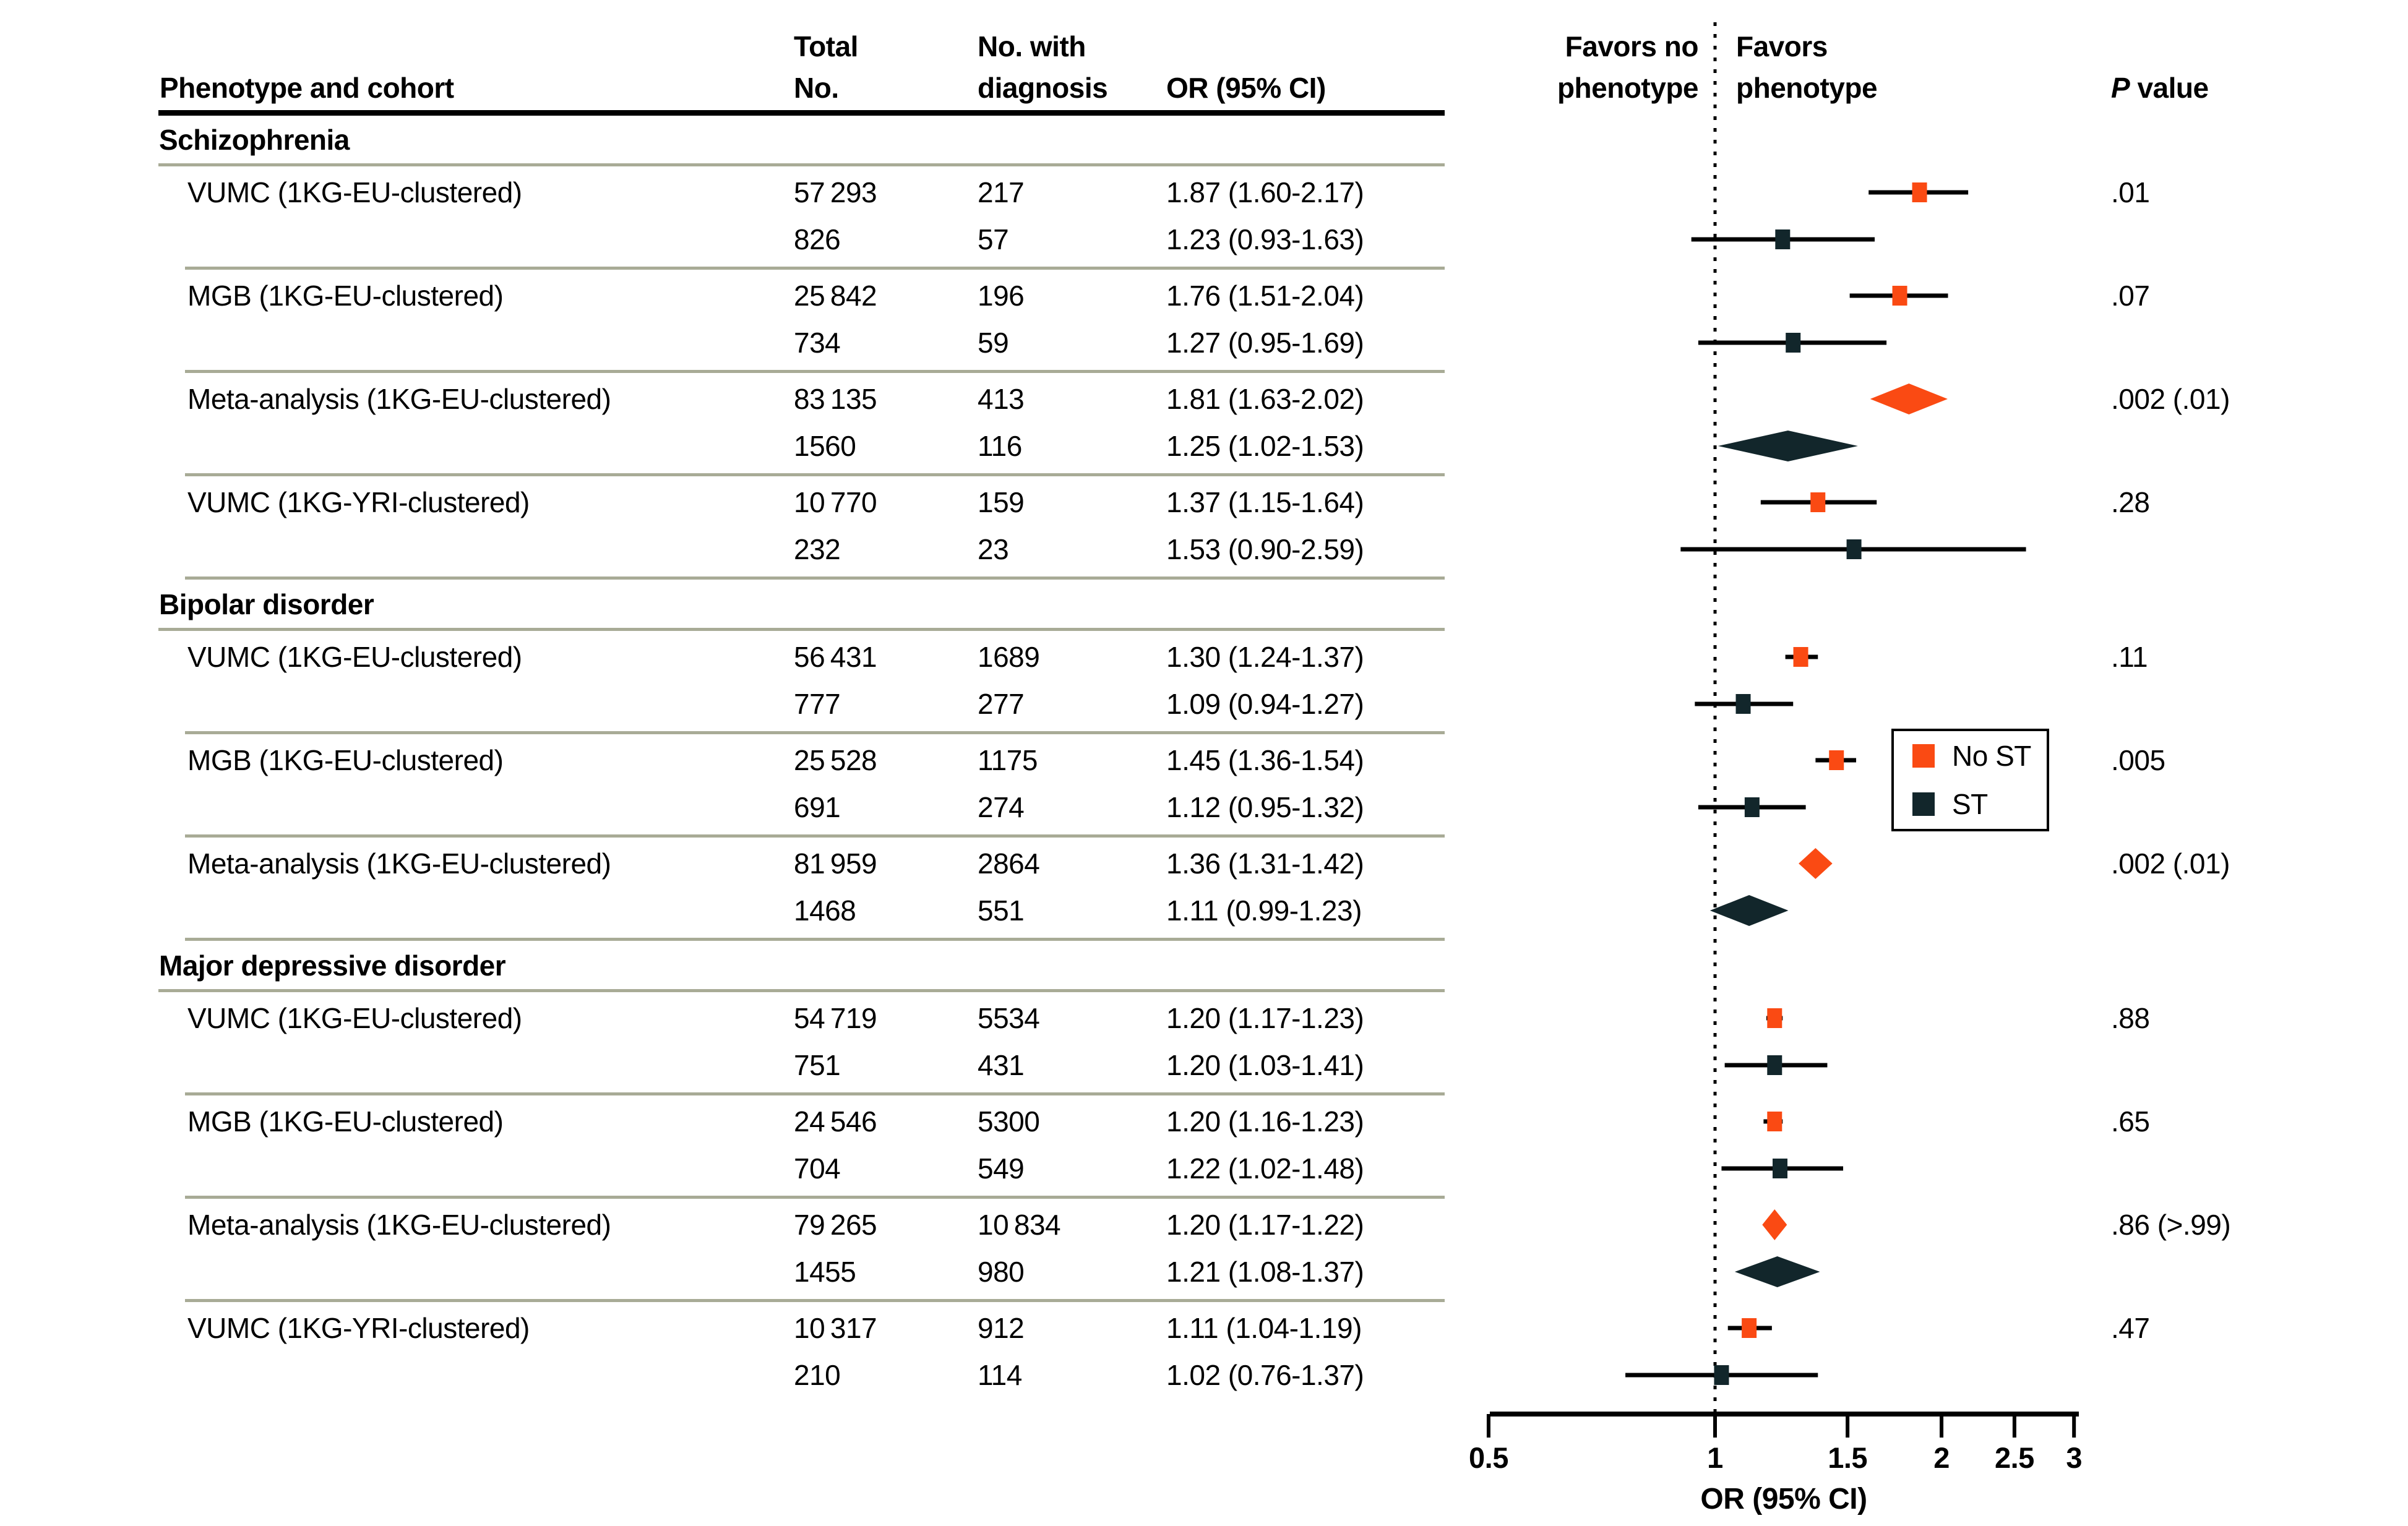 The image size is (2408, 1526). Describe the element at coordinates (836, 296) in the screenshot. I see `total-no: 25 842` at that location.